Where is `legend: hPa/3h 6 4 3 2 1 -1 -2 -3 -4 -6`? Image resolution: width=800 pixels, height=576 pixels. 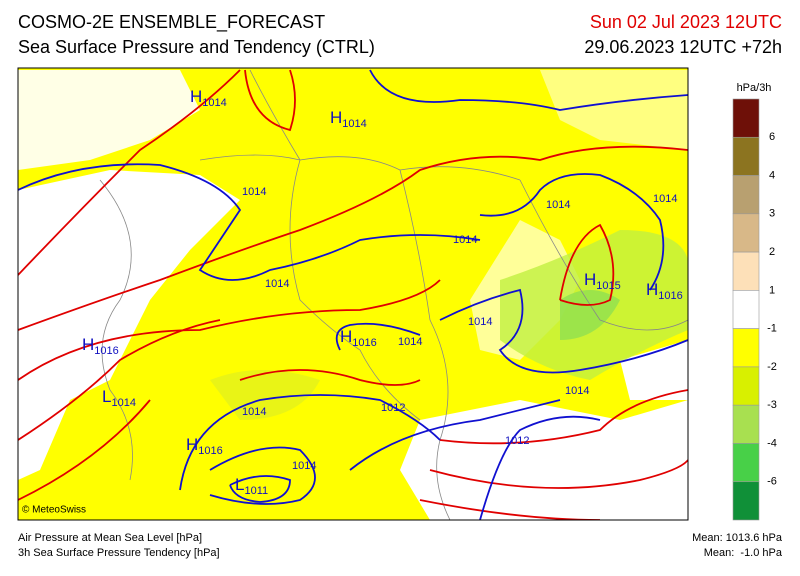 legend: hPa/3h 6 4 3 2 1 -1 -2 -3 -4 -6 is located at coordinates (754, 301).